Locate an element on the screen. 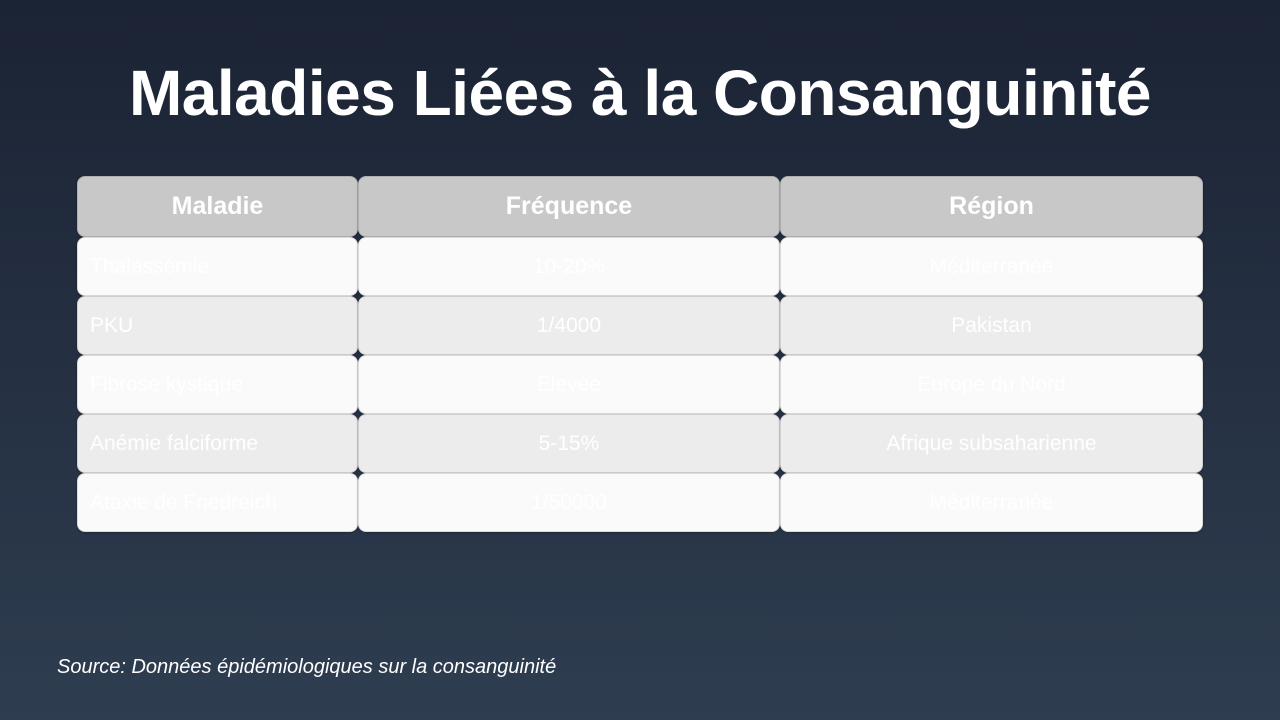 The image size is (1280, 720). cell-frequence: 5-15% is located at coordinates (569, 443).